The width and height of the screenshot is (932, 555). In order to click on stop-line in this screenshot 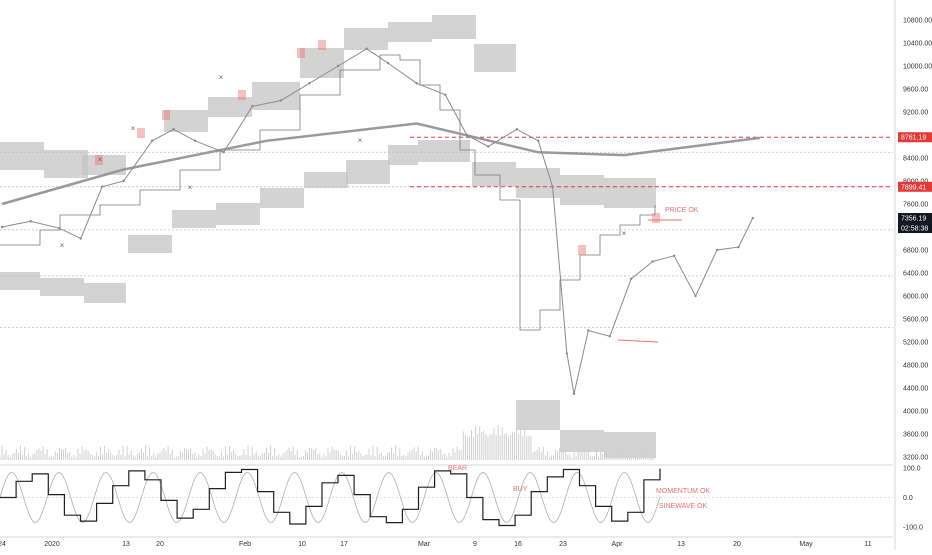, I will do `click(638, 341)`.